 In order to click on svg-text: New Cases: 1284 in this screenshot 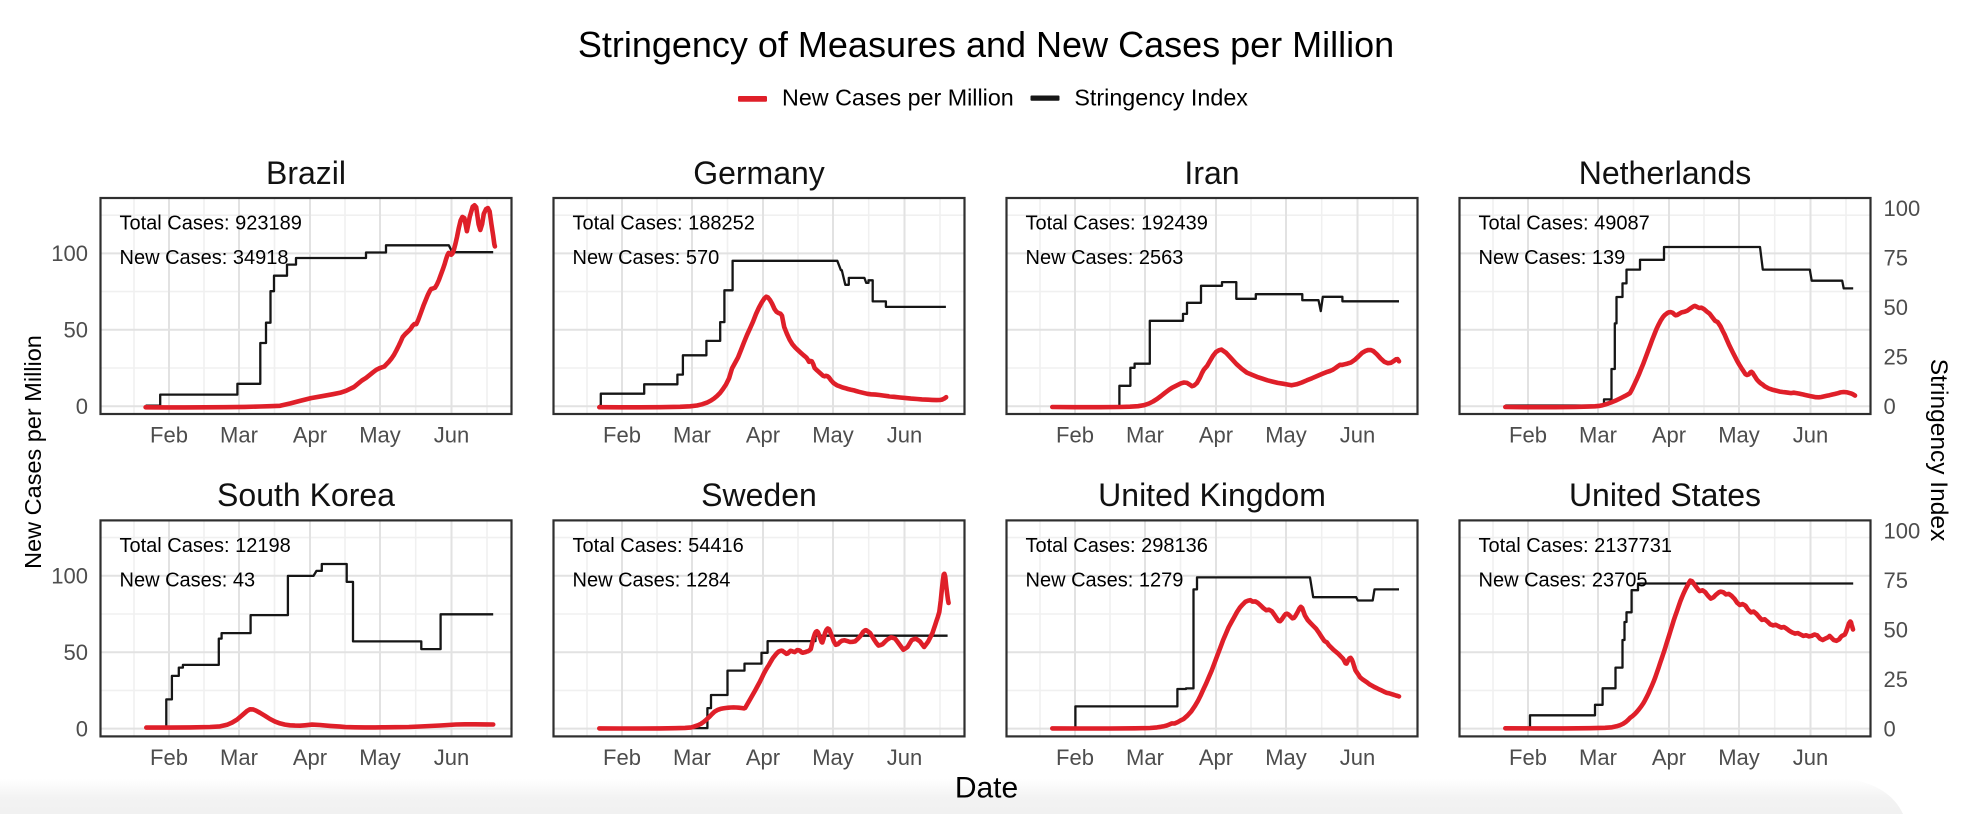, I will do `click(652, 580)`.